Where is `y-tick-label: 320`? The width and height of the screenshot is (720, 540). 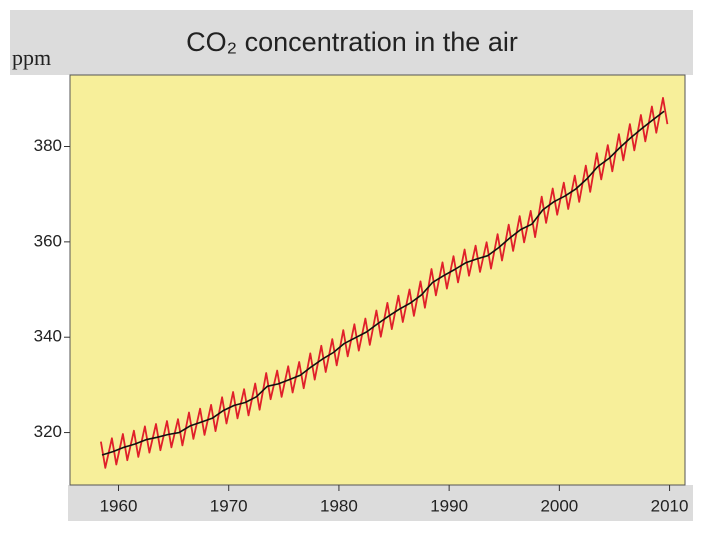
y-tick-label: 320 is located at coordinates (48, 431).